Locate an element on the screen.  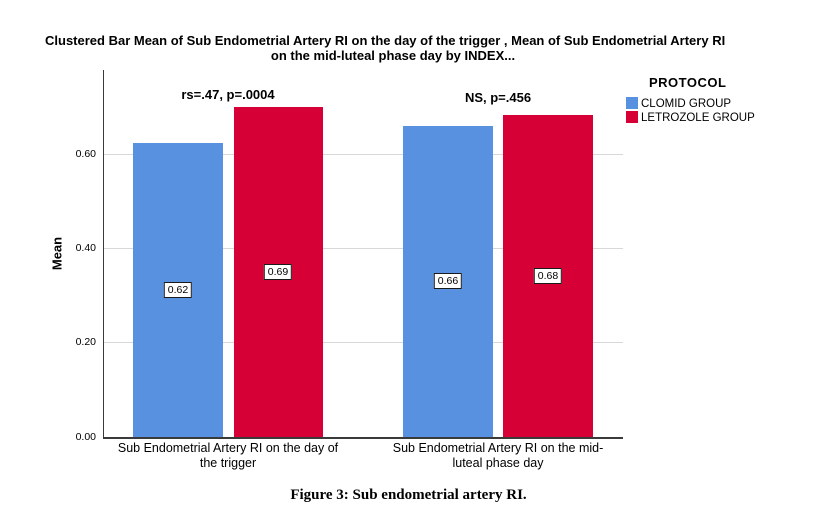
legend-swatch-clomid is located at coordinates (632, 103).